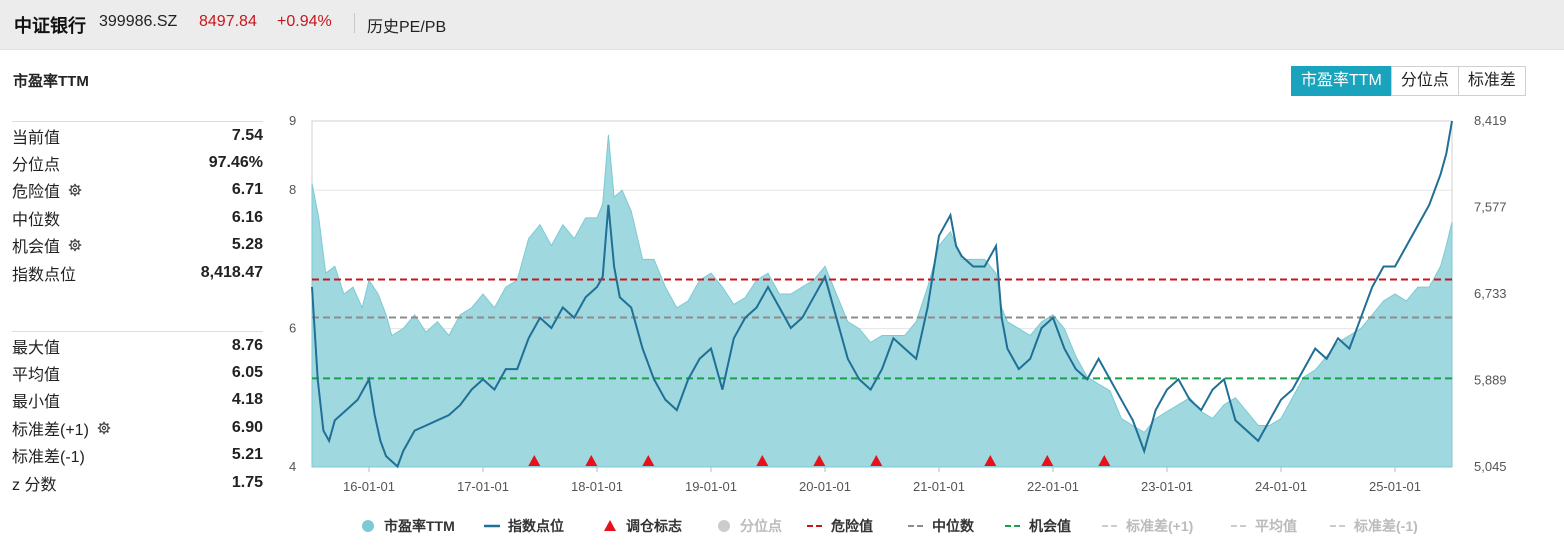 This screenshot has width=1564, height=560. Describe the element at coordinates (953, 526) in the screenshot. I see `legend-label: 中位数` at that location.